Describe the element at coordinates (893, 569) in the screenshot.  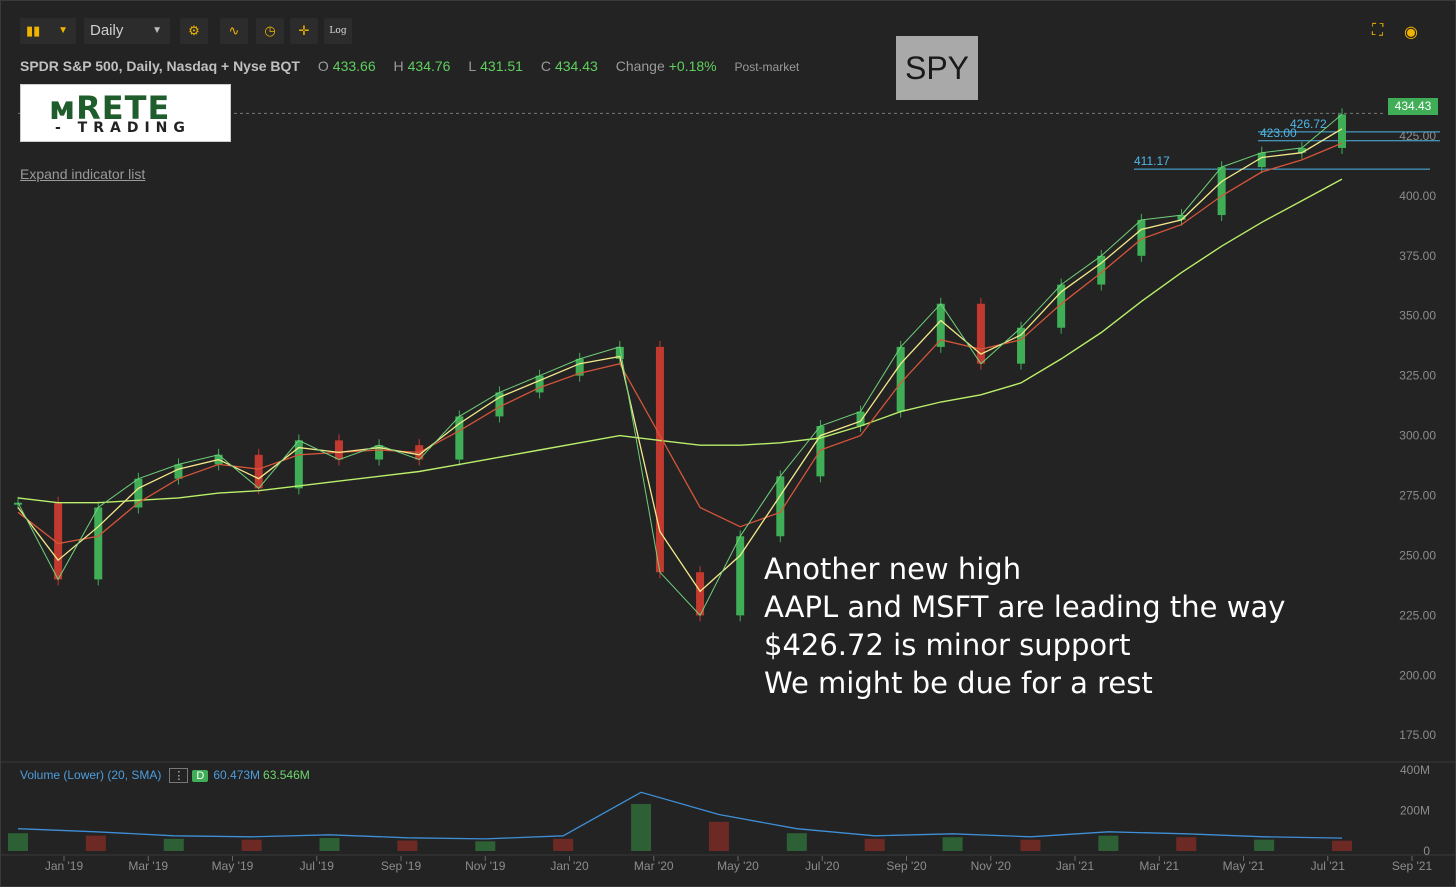
I see `annotation-line-1: Another new high` at that location.